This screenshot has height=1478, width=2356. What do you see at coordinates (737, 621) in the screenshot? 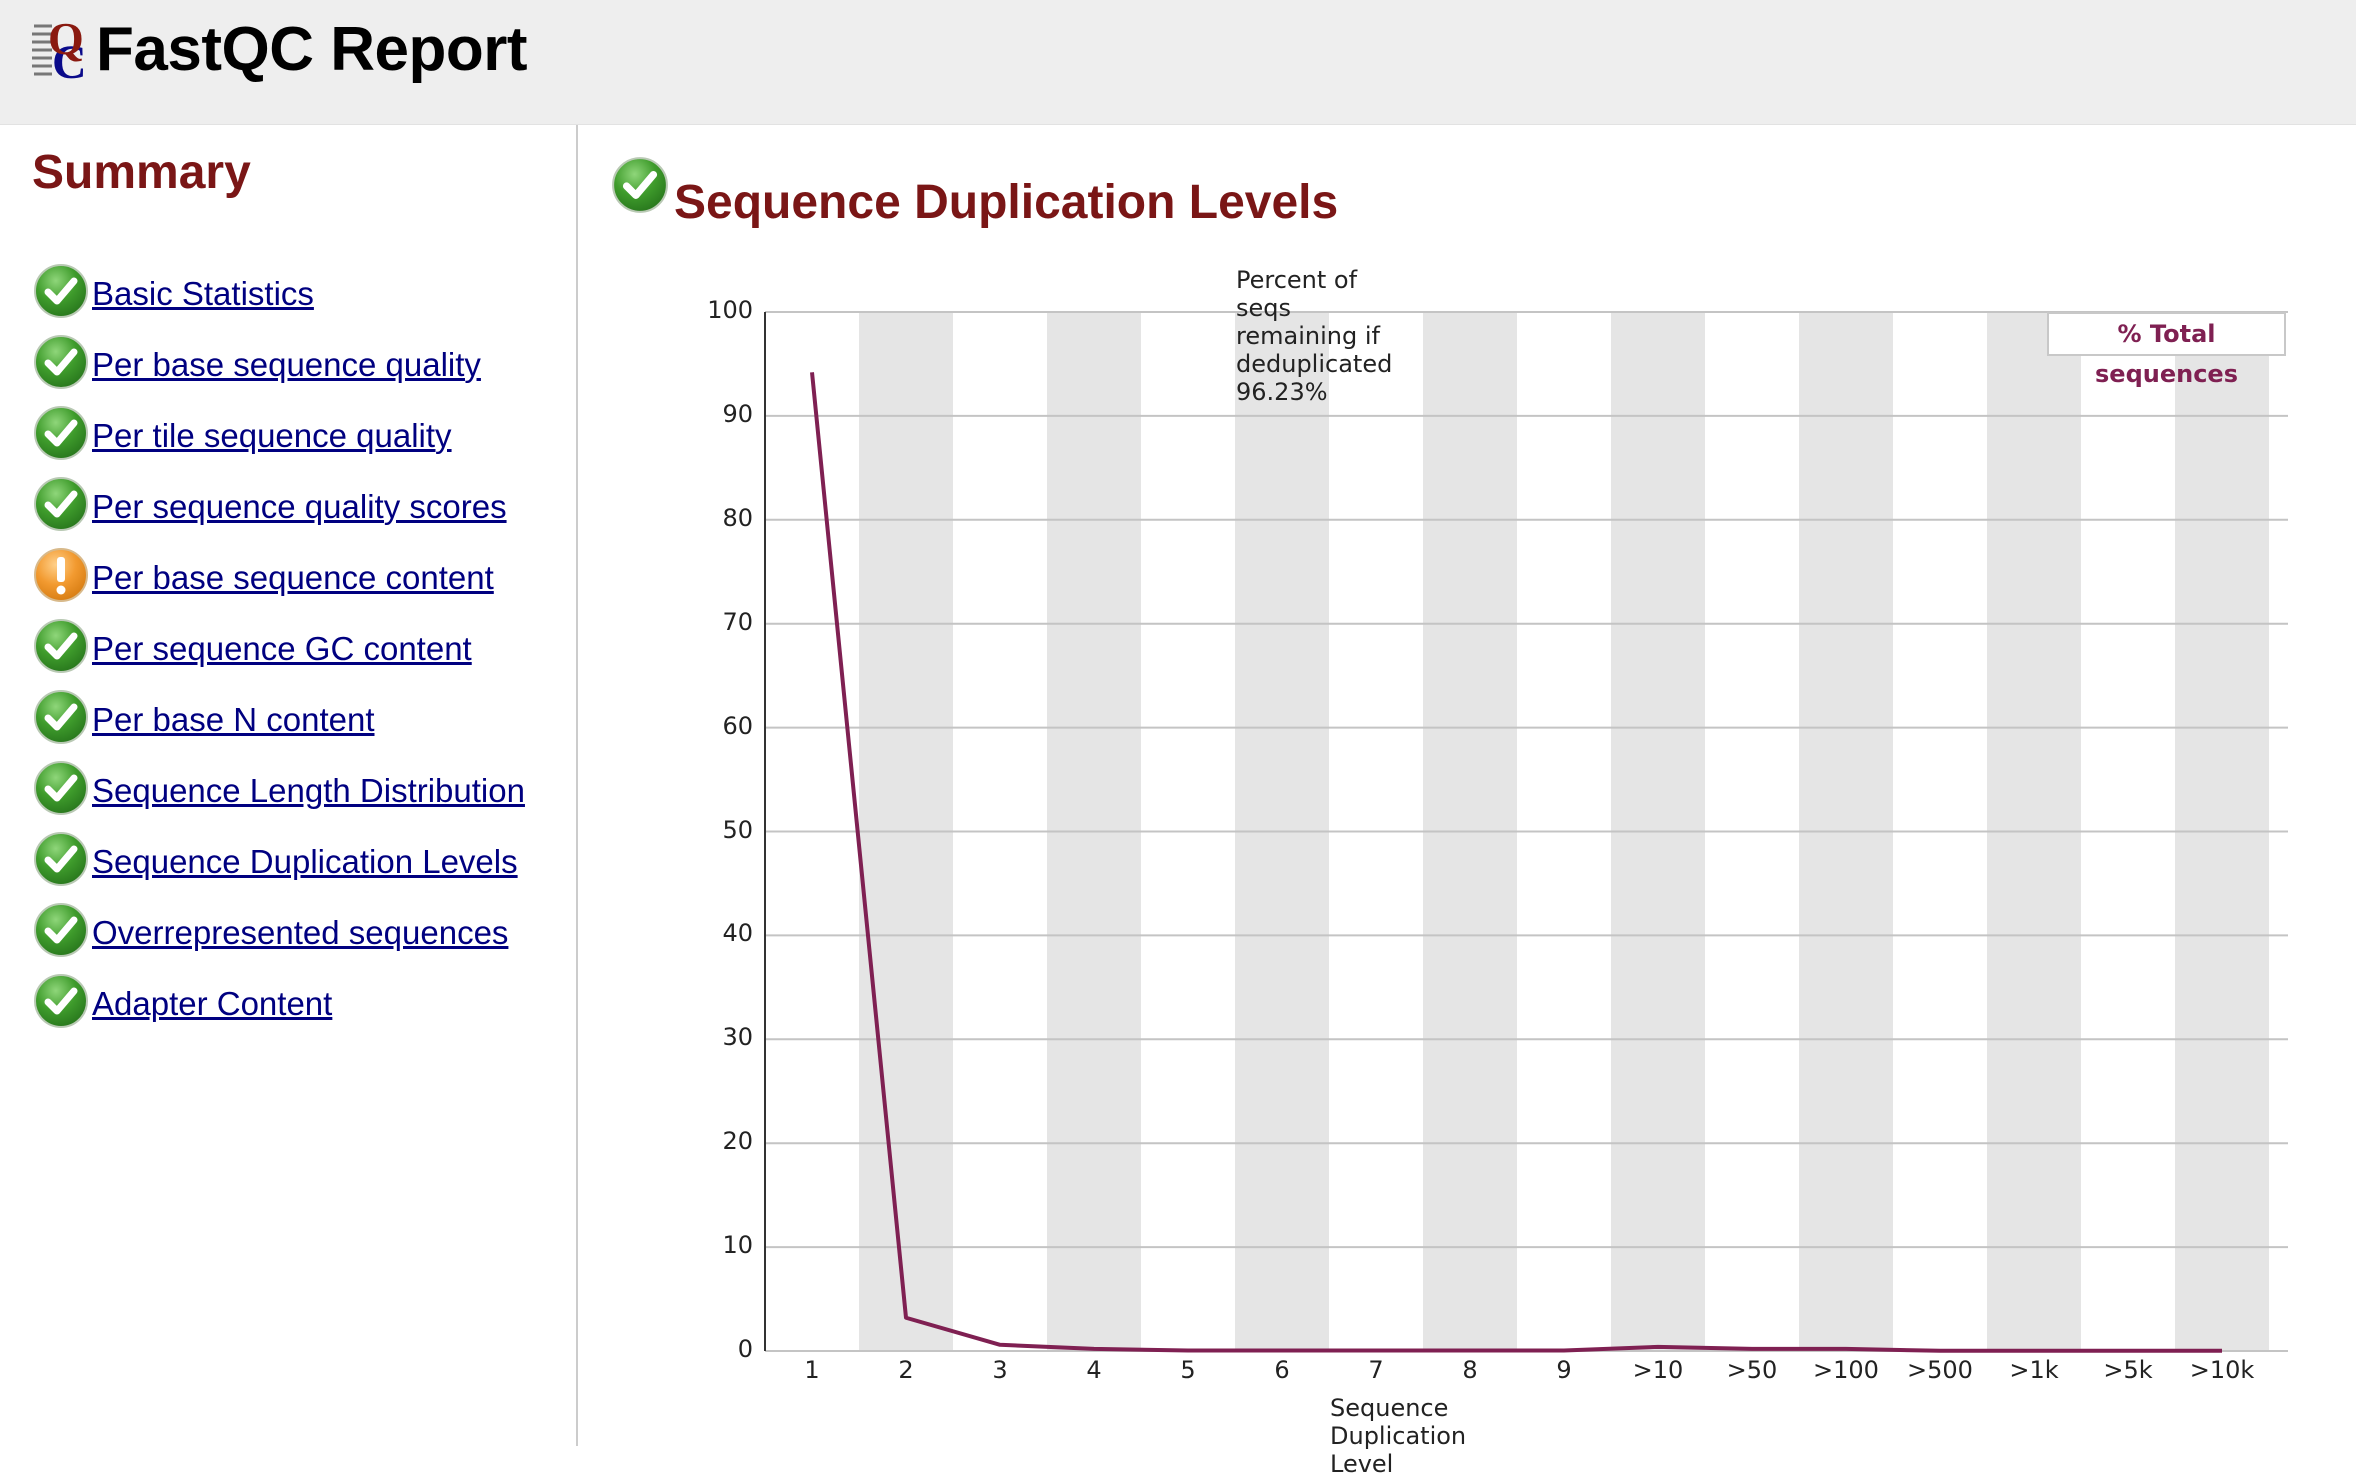
I see `y-tick-label: 70` at bounding box center [737, 621].